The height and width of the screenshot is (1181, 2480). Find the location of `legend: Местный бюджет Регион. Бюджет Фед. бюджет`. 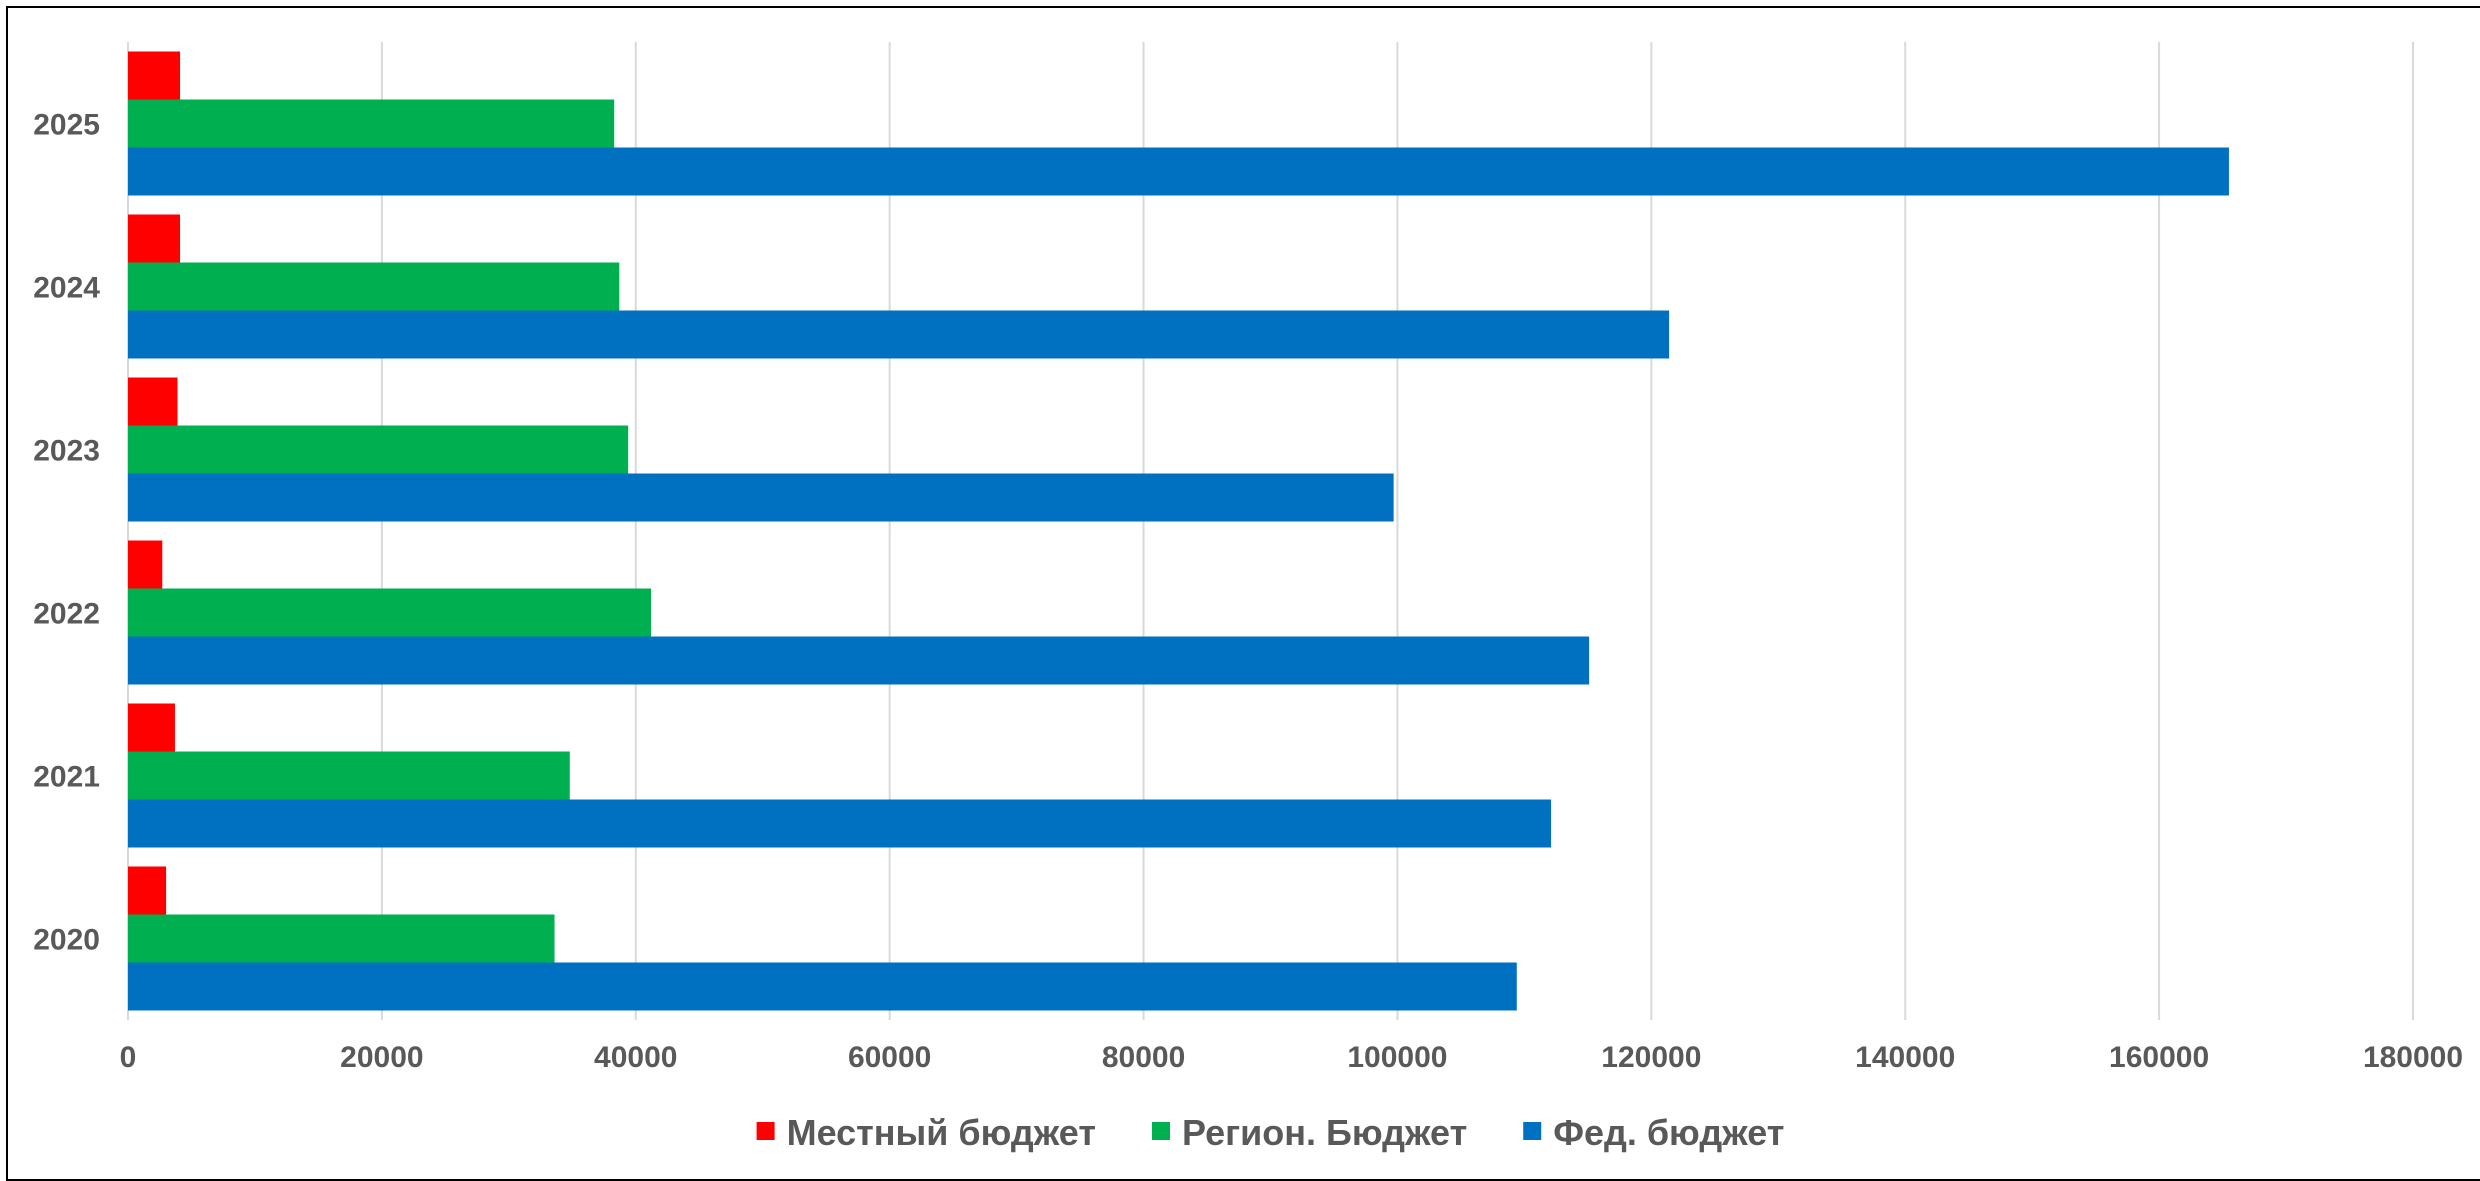

legend: Местный бюджет Регион. Бюджет Фед. бюджет is located at coordinates (1270, 1132).